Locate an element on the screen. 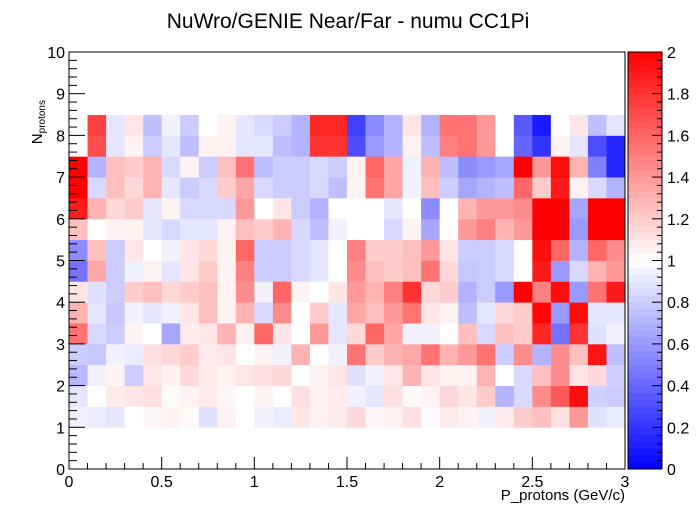 Image resolution: width=696 pixels, height=522 pixels. x-tick-label: 1 is located at coordinates (254, 482).